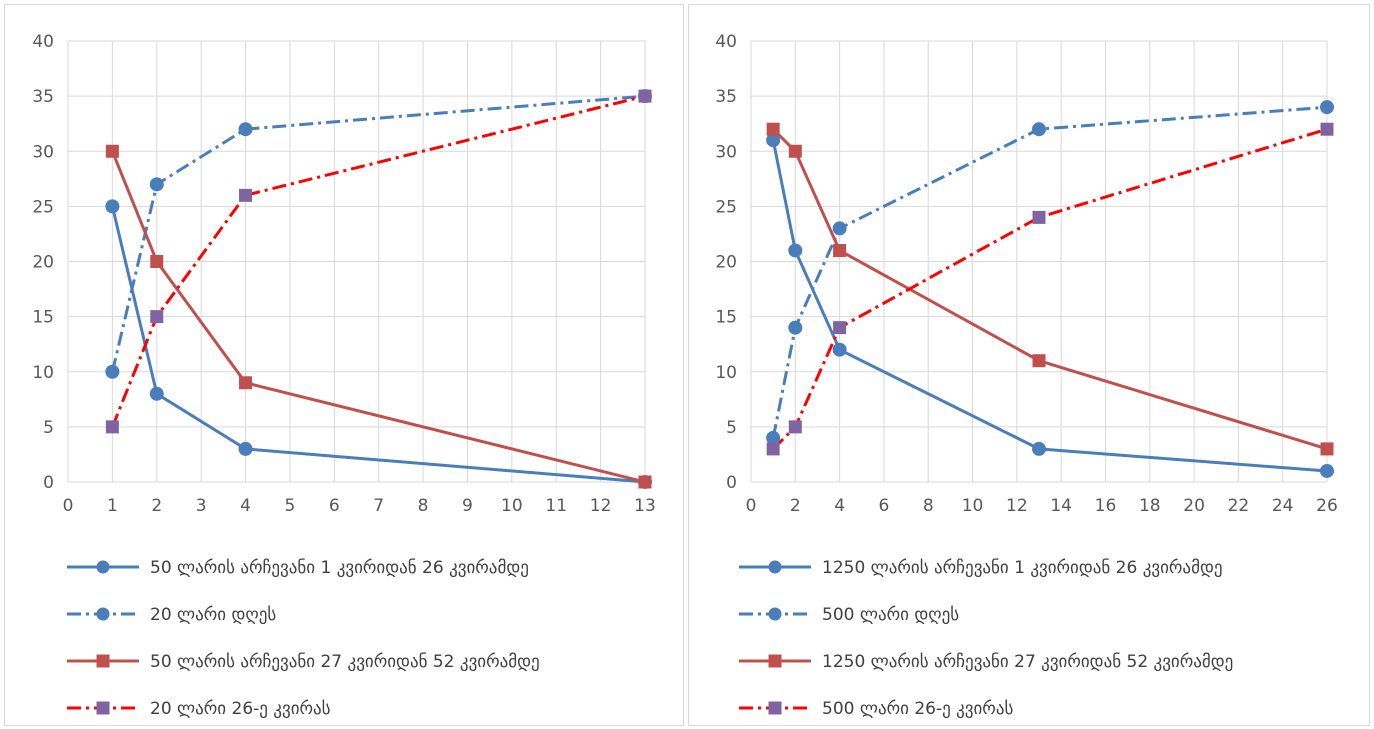  I want to click on x-tick-label: 24, so click(1283, 506).